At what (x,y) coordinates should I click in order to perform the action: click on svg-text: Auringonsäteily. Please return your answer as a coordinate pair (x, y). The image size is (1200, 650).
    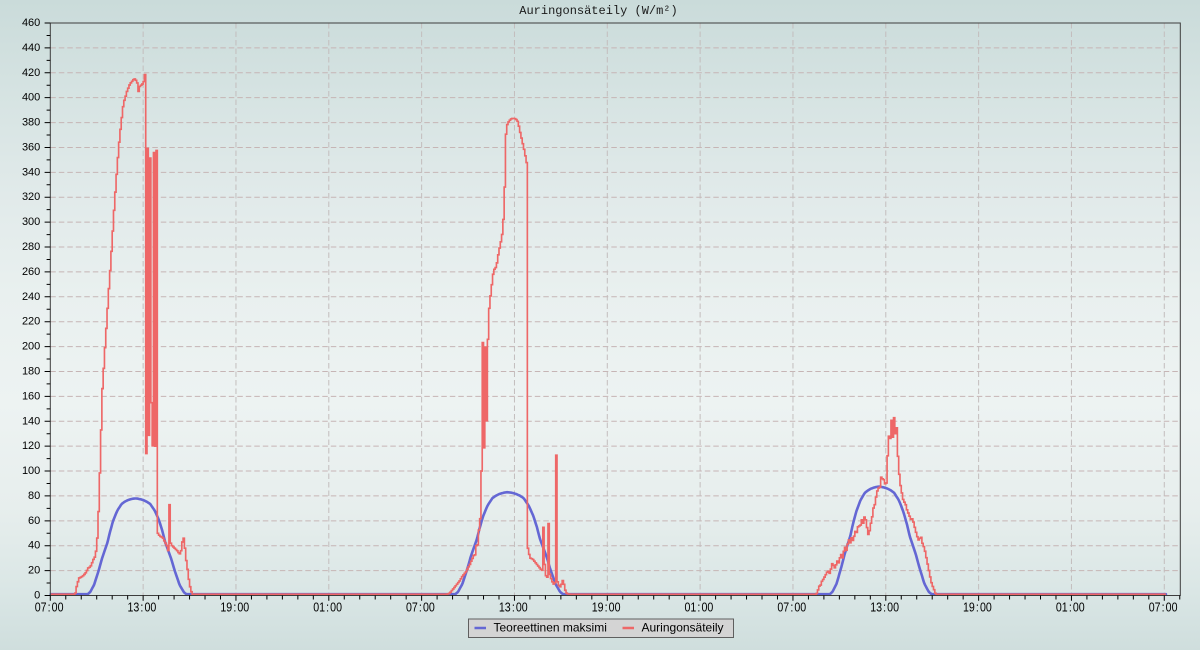
    Looking at the image, I should click on (683, 628).